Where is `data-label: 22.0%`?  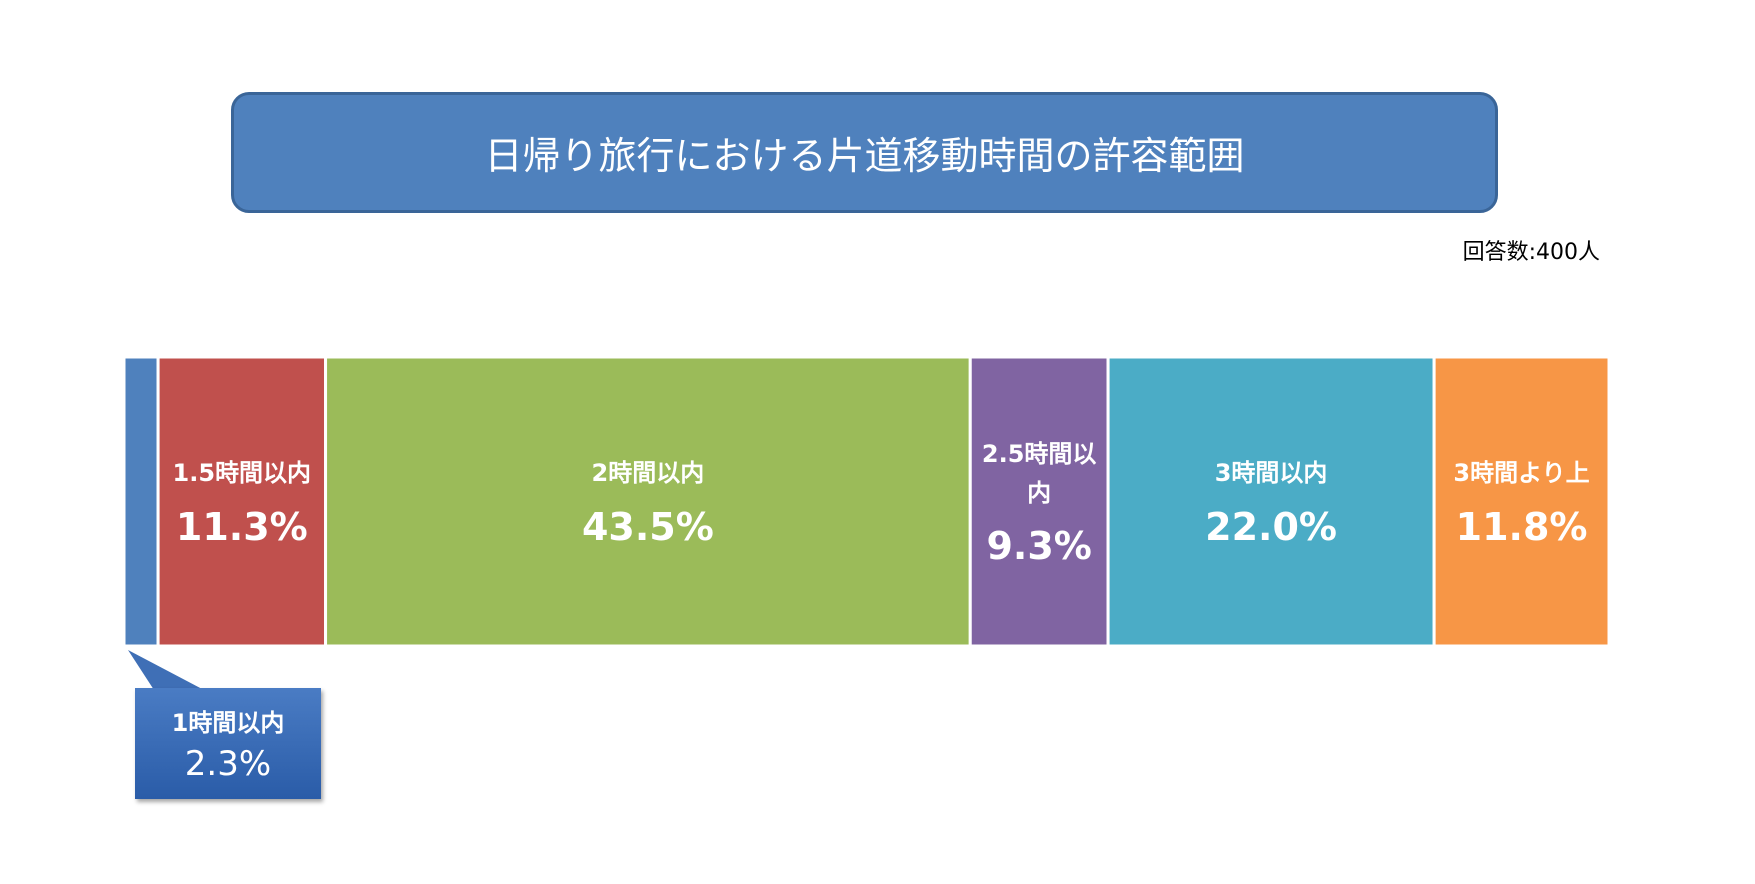
data-label: 22.0% is located at coordinates (1271, 526).